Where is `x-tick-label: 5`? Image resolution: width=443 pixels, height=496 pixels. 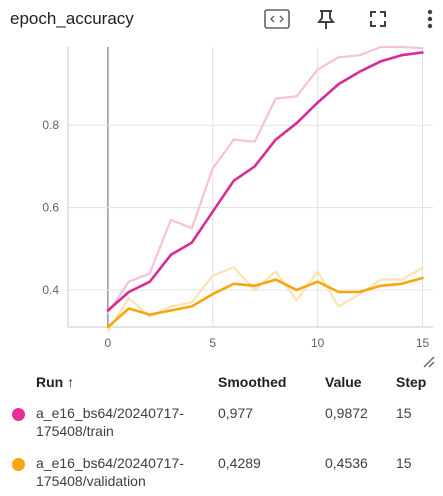 x-tick-label: 5 is located at coordinates (212, 343).